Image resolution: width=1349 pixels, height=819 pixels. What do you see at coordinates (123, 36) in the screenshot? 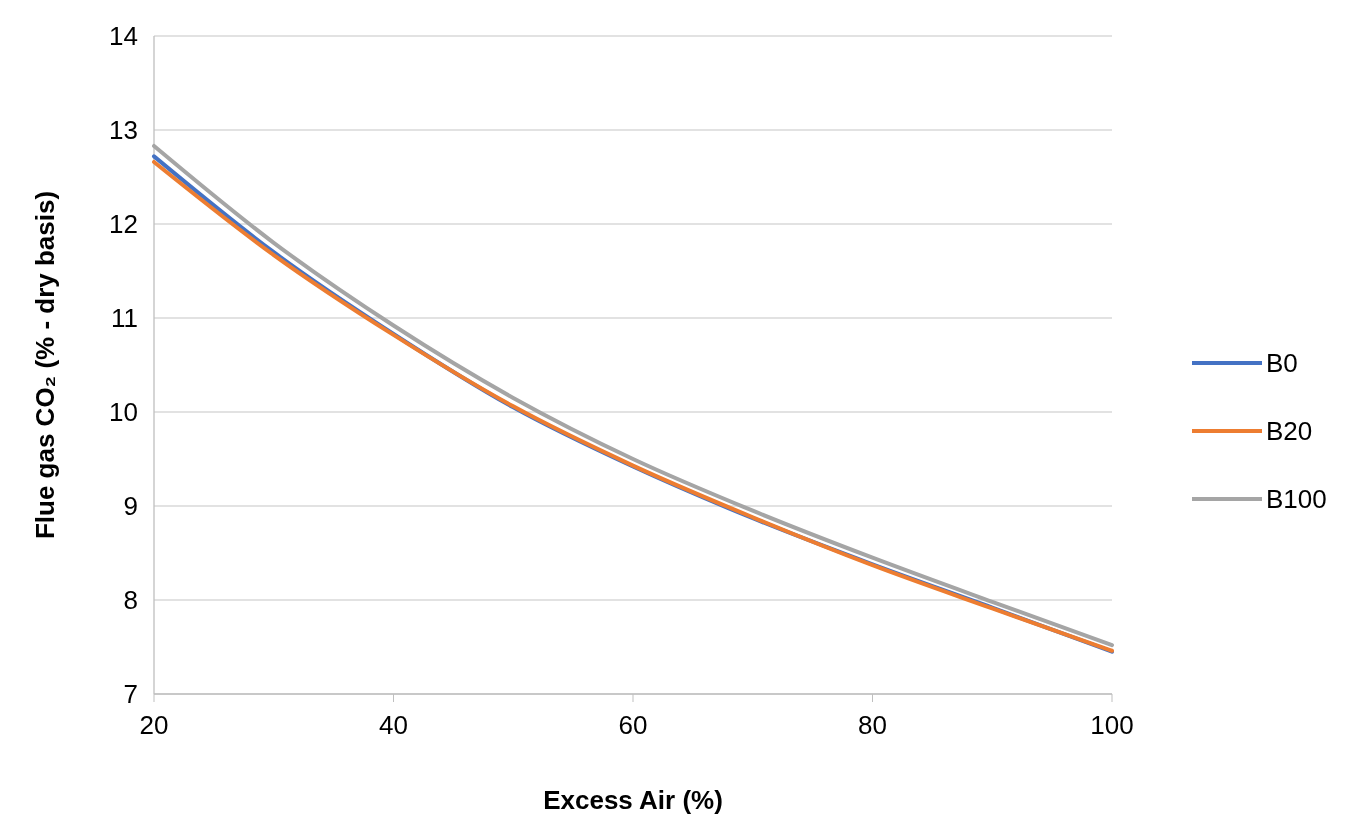
I see `y-tick-label: 14` at bounding box center [123, 36].